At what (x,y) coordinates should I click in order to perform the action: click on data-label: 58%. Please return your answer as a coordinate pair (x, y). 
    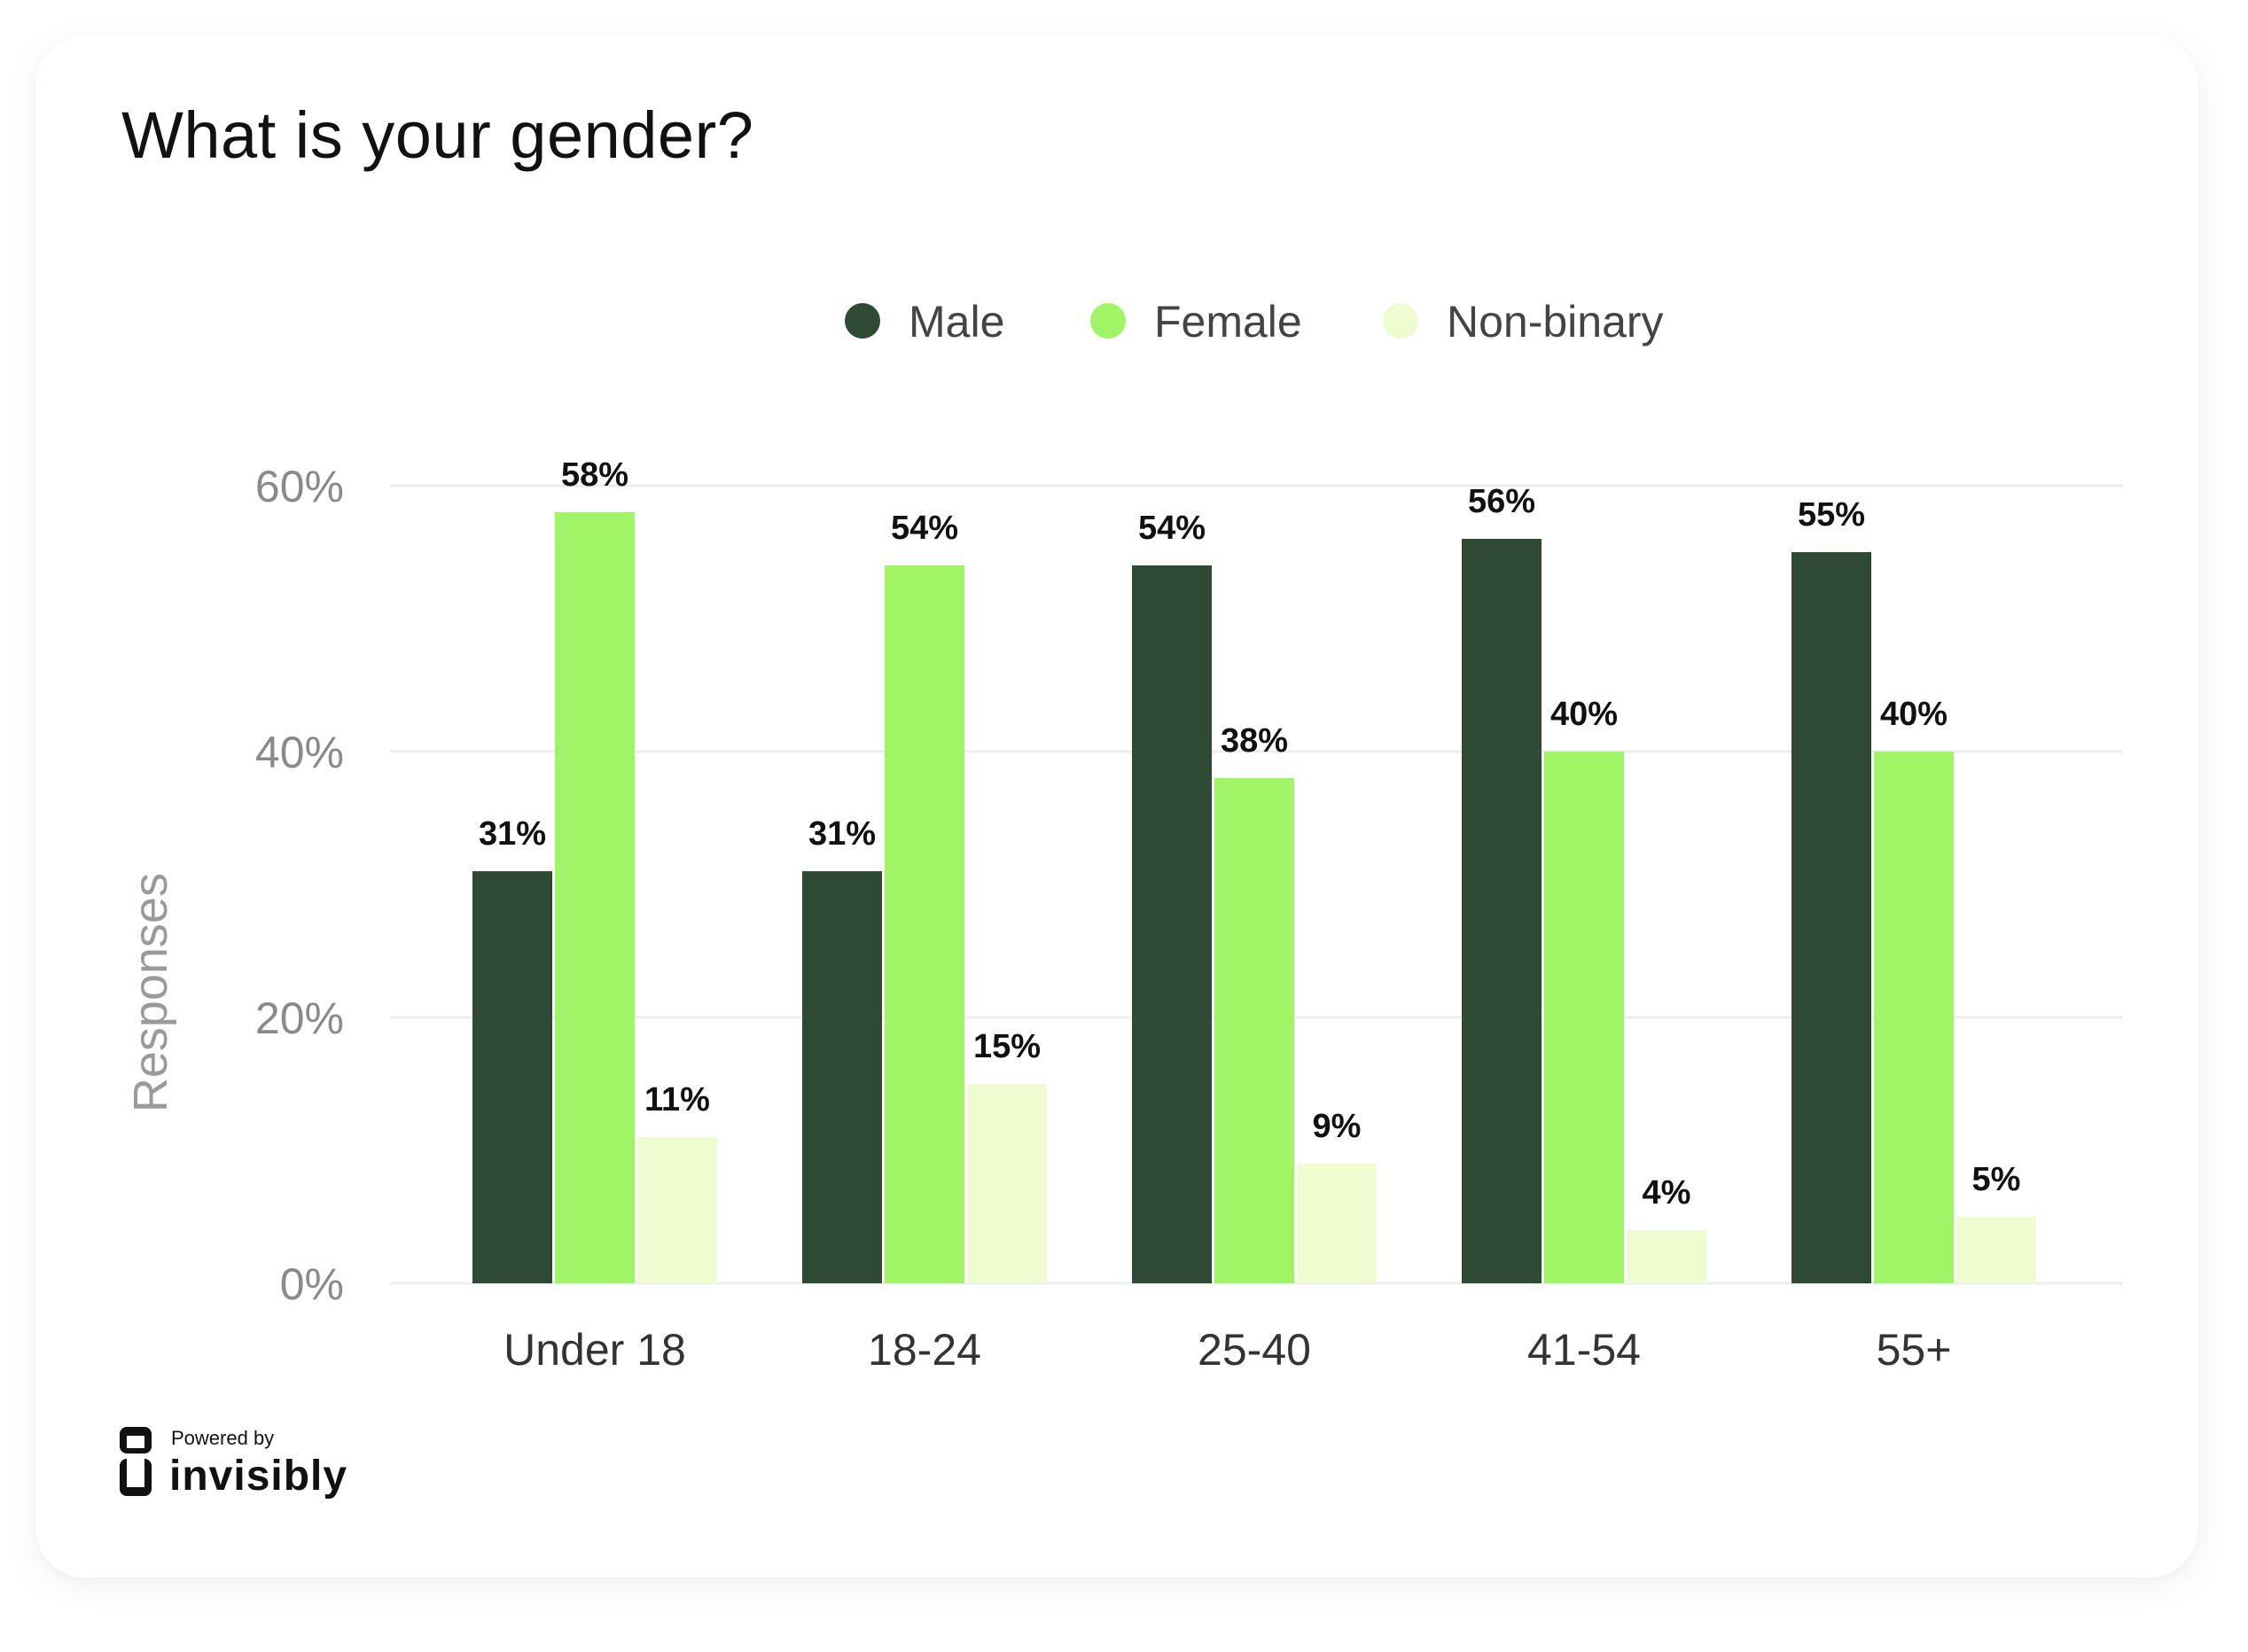
    Looking at the image, I should click on (594, 475).